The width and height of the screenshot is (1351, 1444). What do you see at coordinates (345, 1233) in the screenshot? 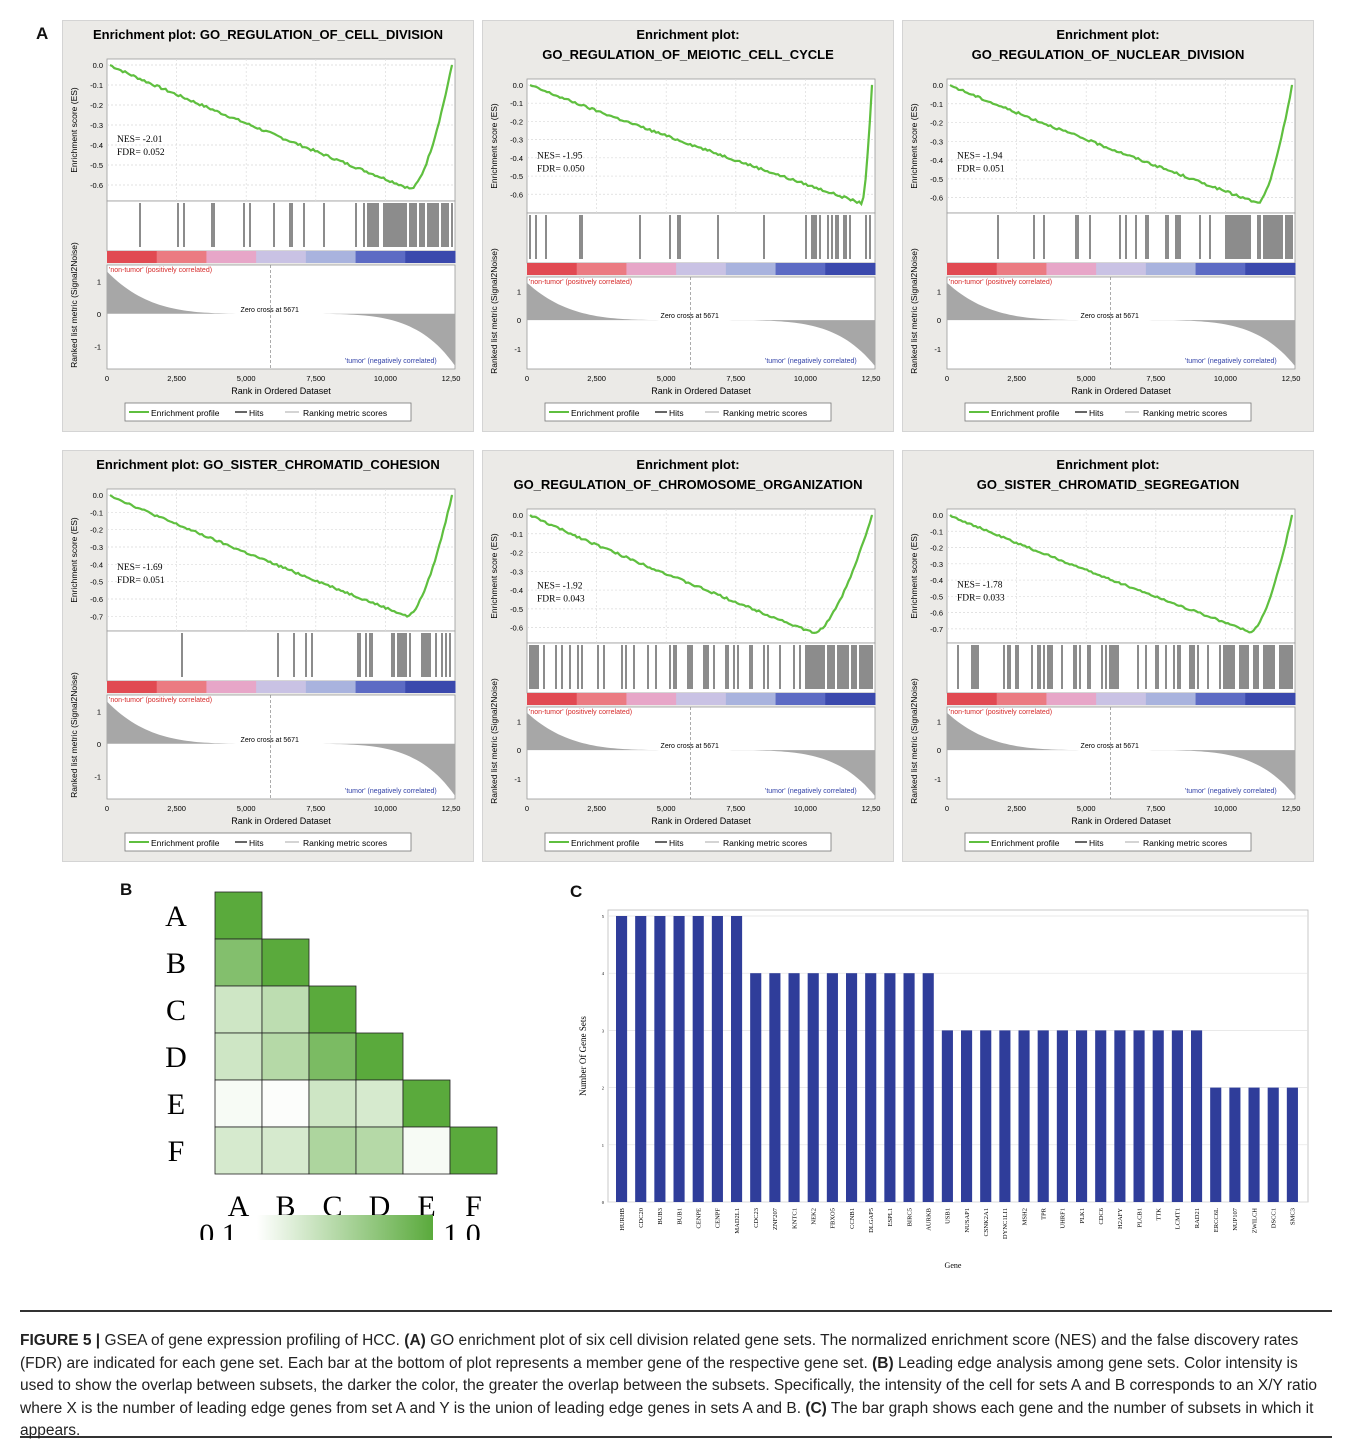
I see `color-scale-bar` at bounding box center [345, 1233].